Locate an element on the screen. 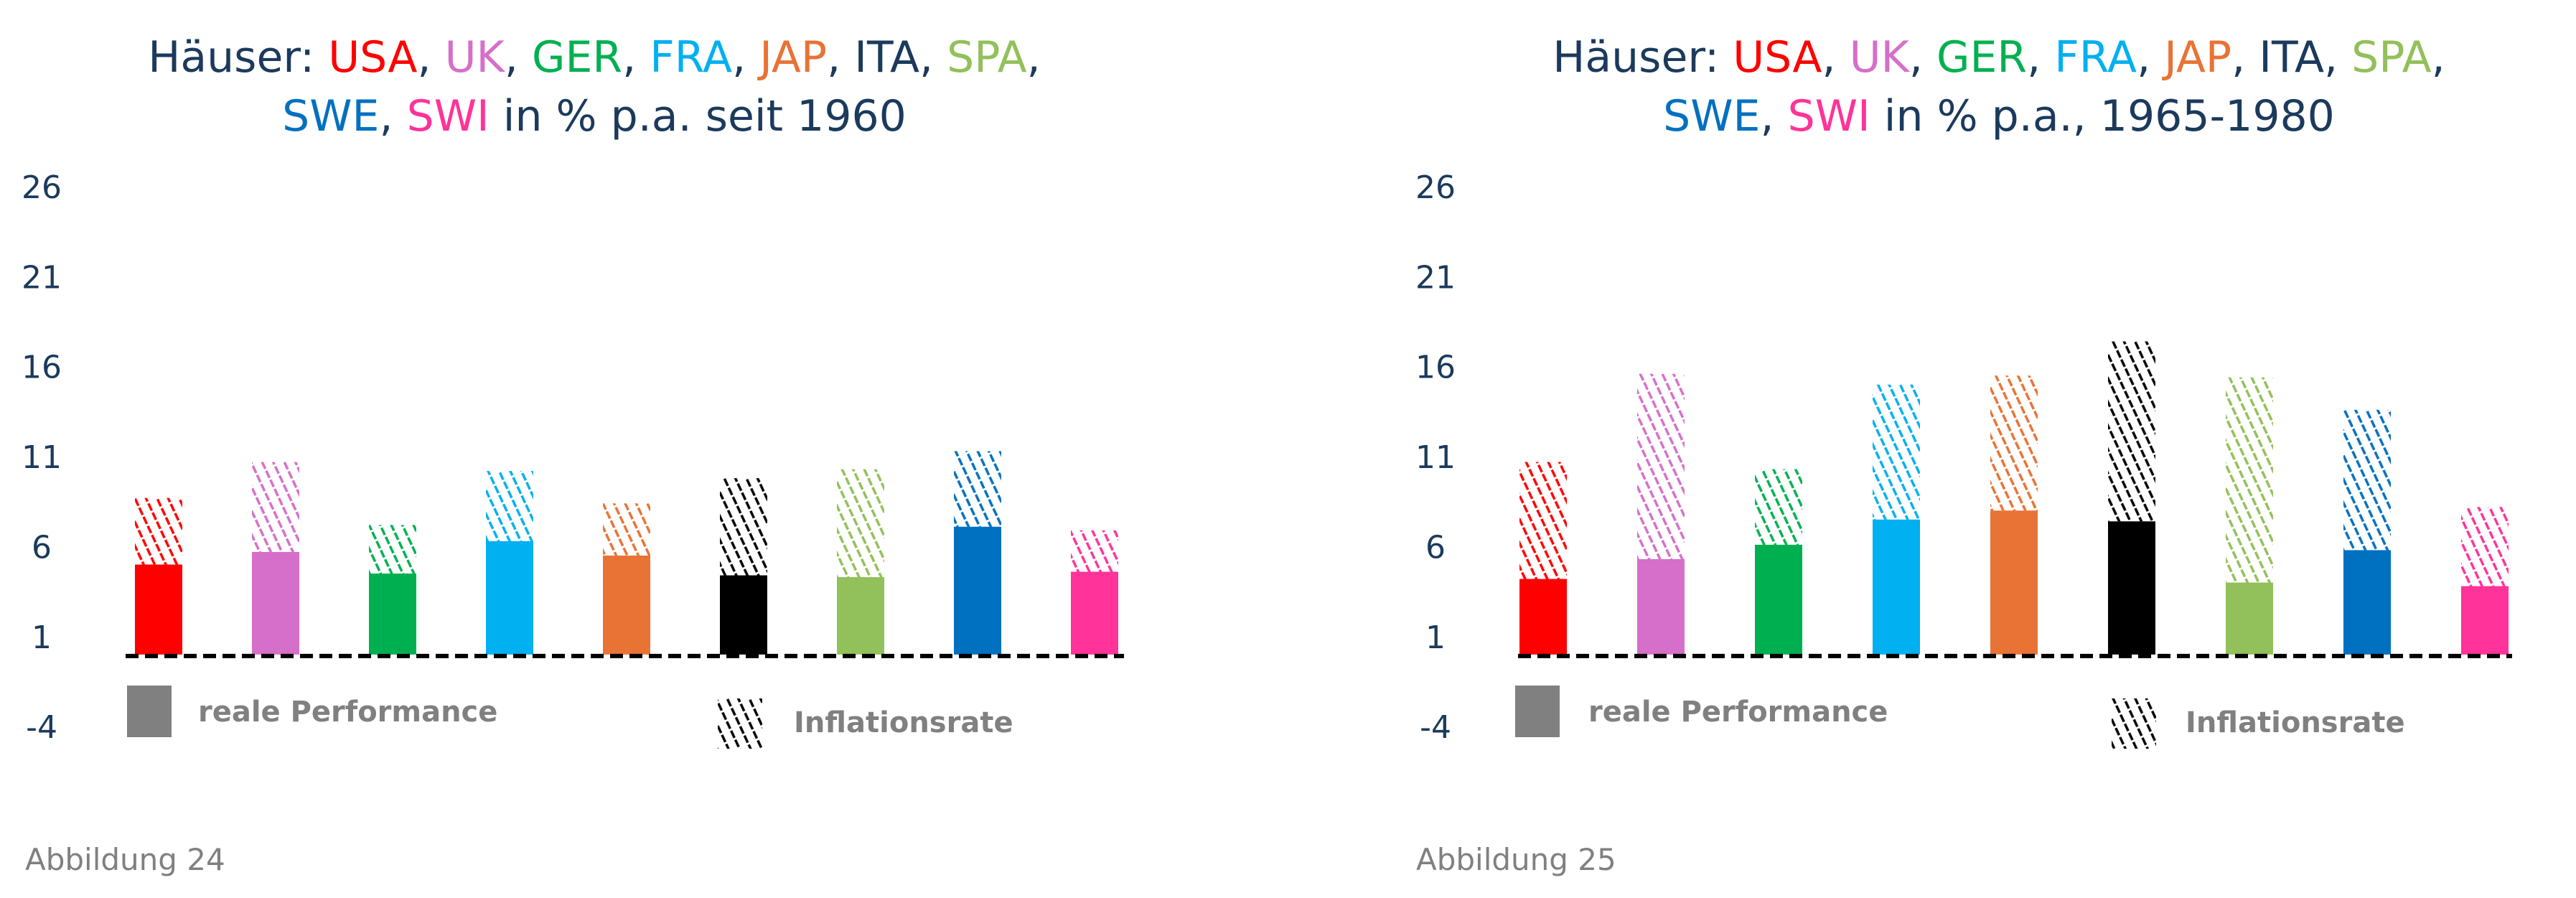 The image size is (2576, 898). title-segment: in % p.a. seit 1960 is located at coordinates (698, 116).